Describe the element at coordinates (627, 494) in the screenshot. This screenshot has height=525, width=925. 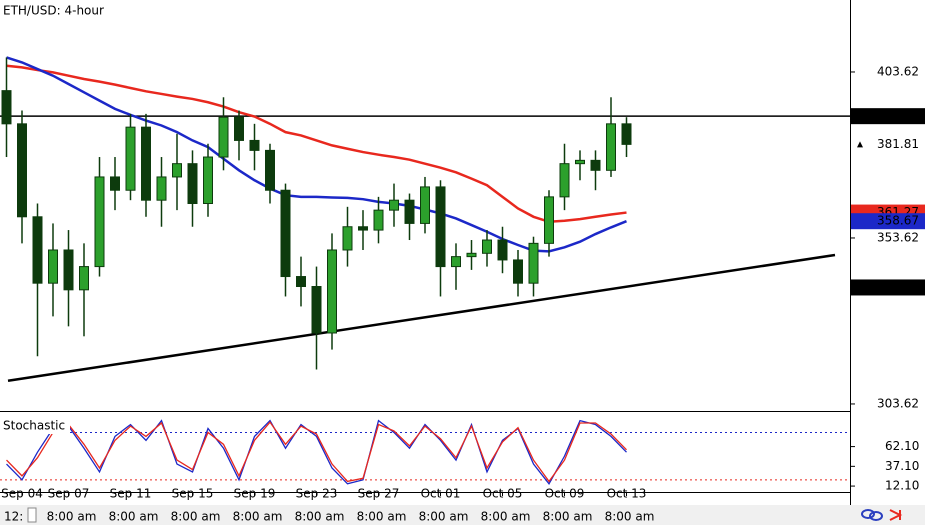
I see `x-tick-label: Oct 13` at that location.